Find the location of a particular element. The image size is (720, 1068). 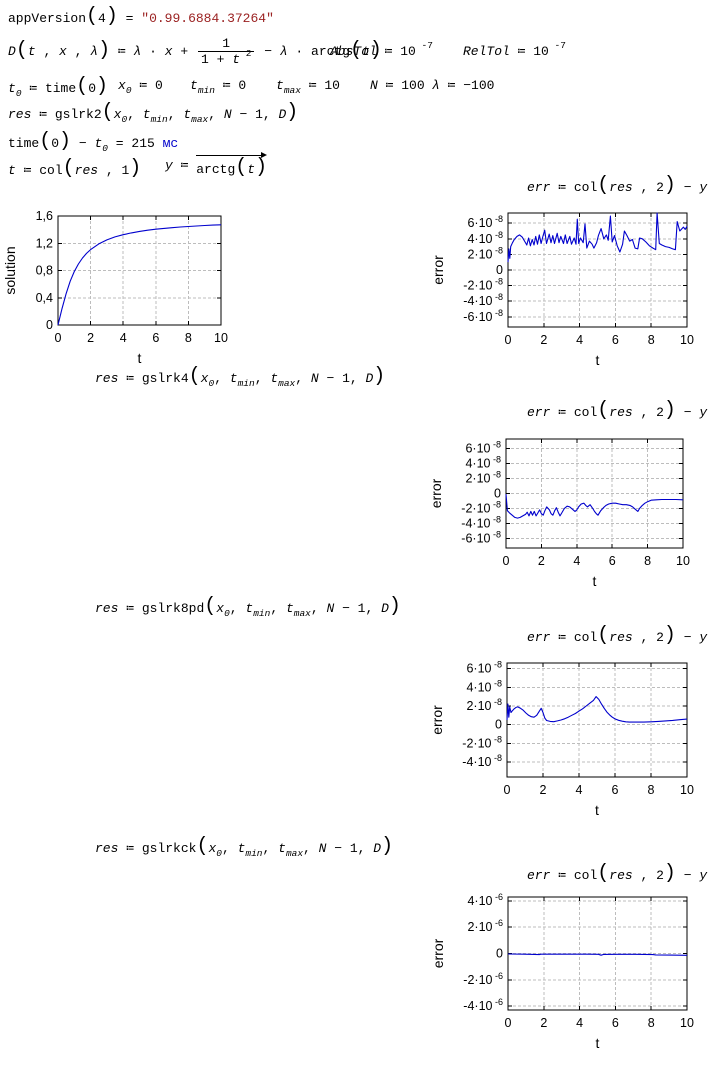

y-tick-label: -4·10 -6 is located at coordinates (483, 1005).